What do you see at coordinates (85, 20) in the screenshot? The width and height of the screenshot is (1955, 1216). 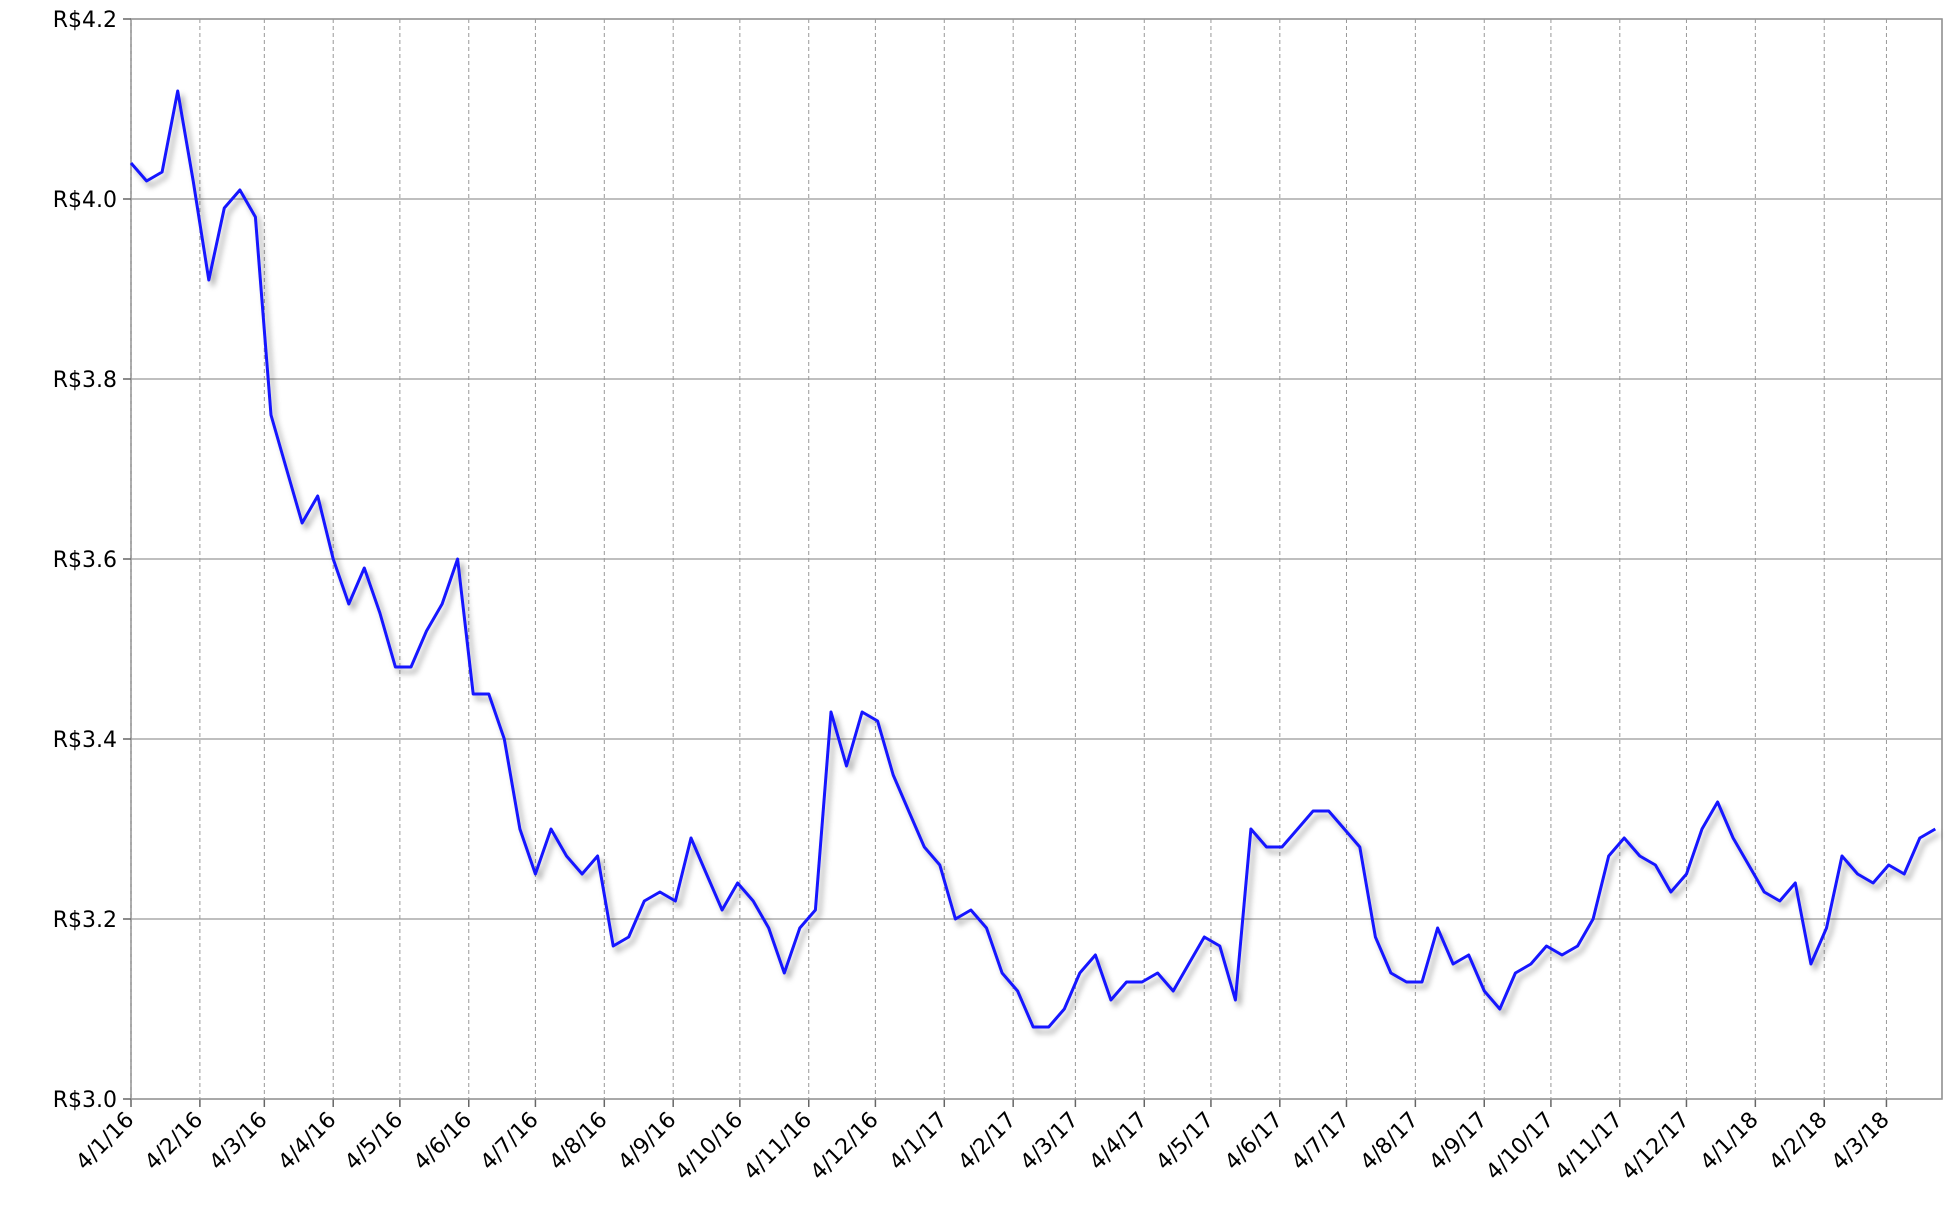 I see `y-tick-label: R$4.2` at bounding box center [85, 20].